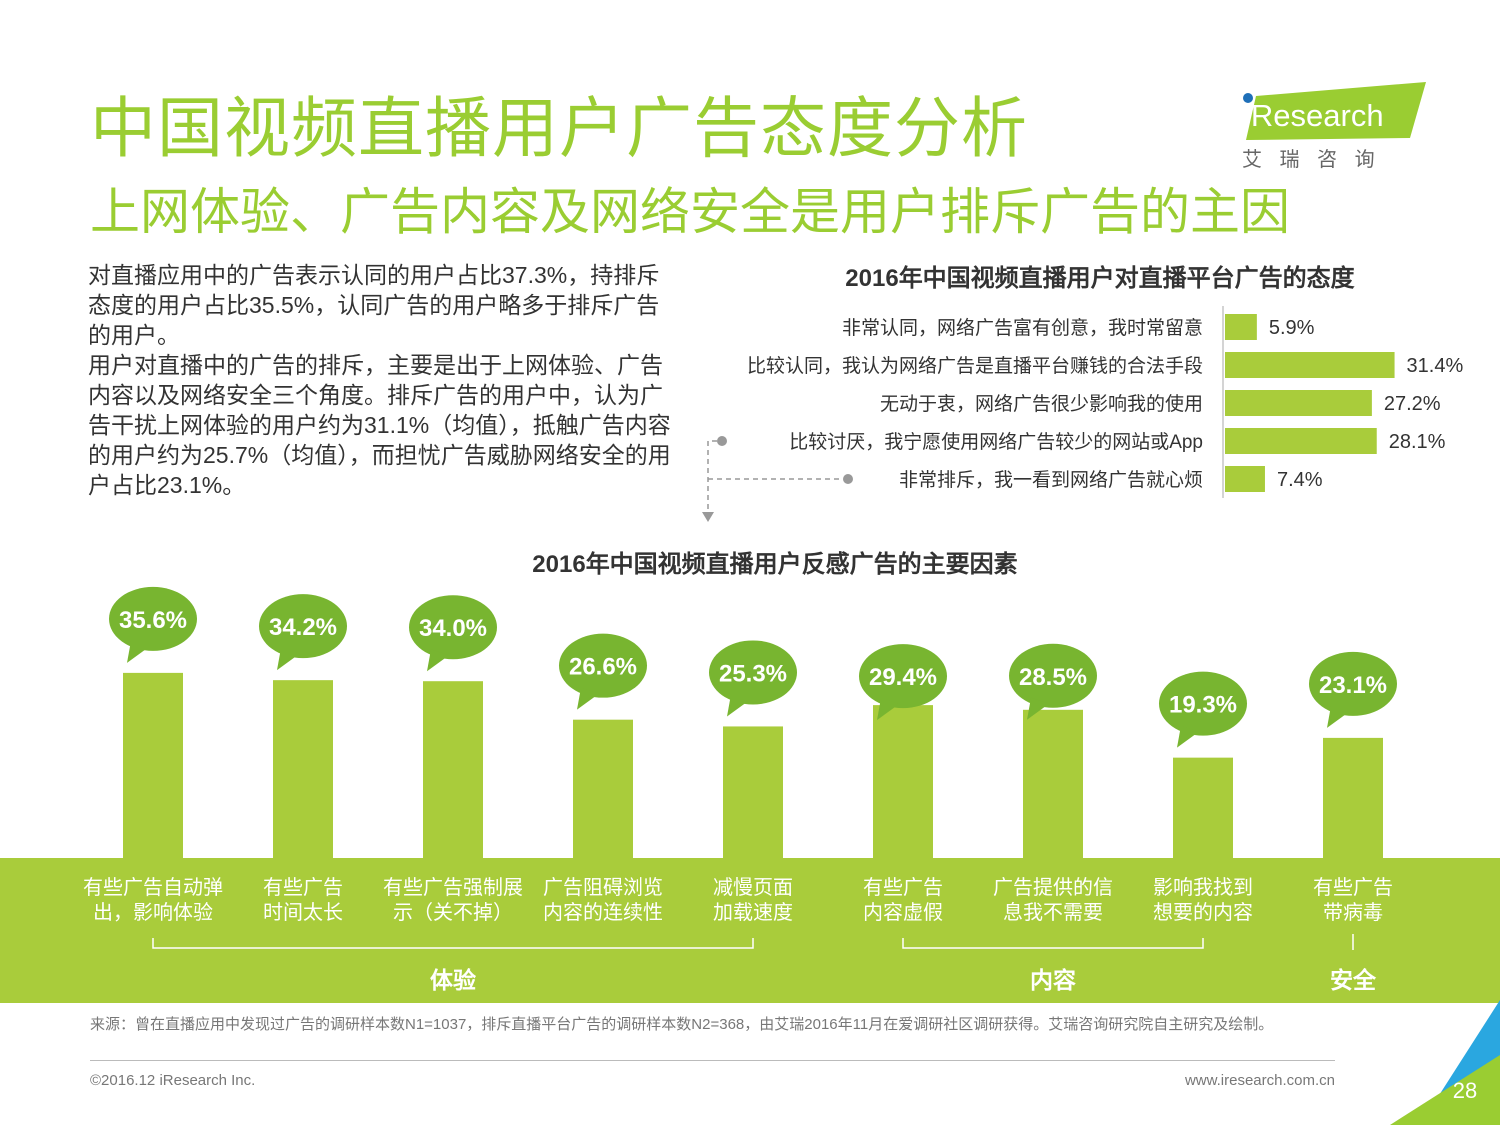  I want to click on factor-category-label: 内容的连续性, so click(603, 912).